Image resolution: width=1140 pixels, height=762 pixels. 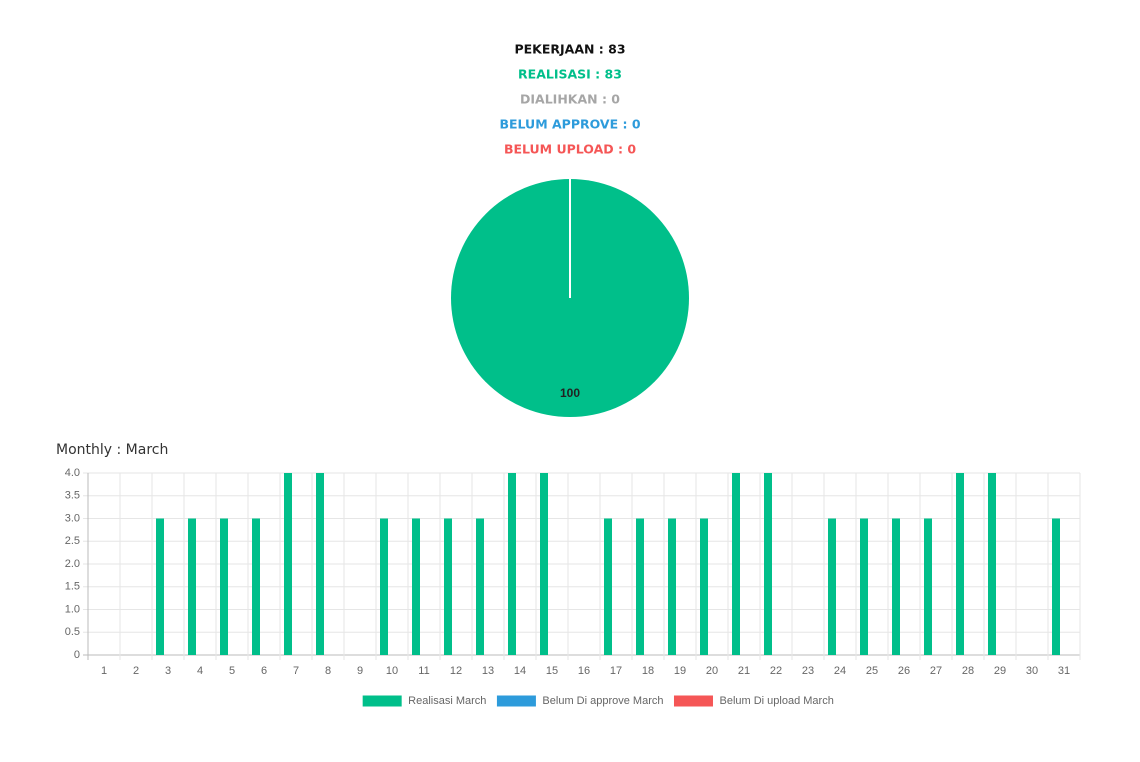 What do you see at coordinates (569, 49) in the screenshot?
I see `stat-line: PEKERJAAN : 83` at bounding box center [569, 49].